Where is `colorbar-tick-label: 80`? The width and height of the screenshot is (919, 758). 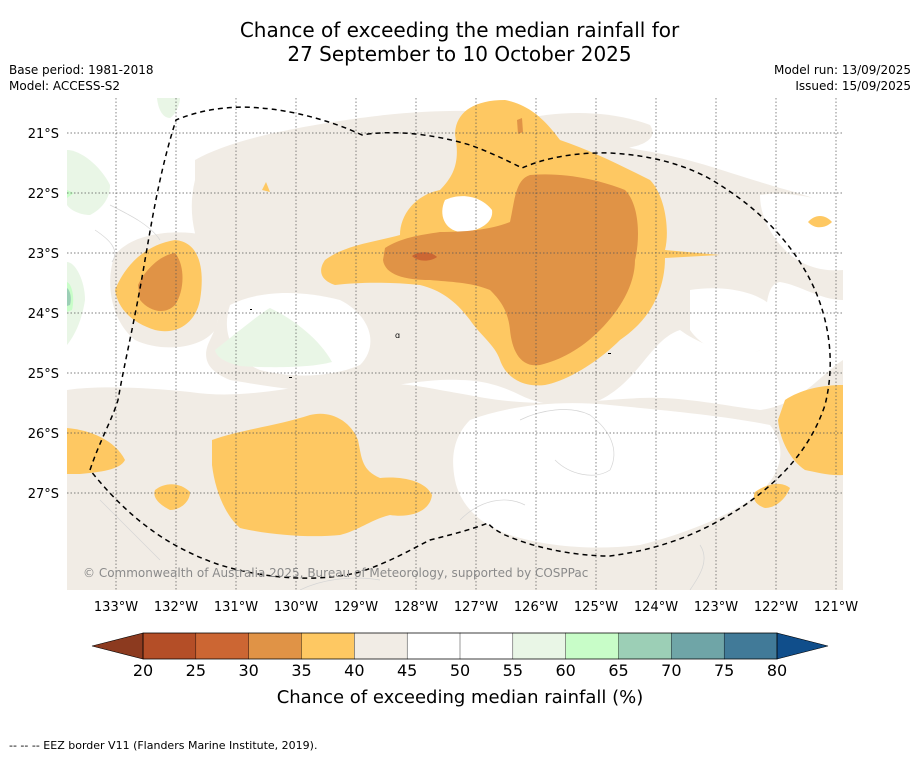 colorbar-tick-label: 80 is located at coordinates (777, 670).